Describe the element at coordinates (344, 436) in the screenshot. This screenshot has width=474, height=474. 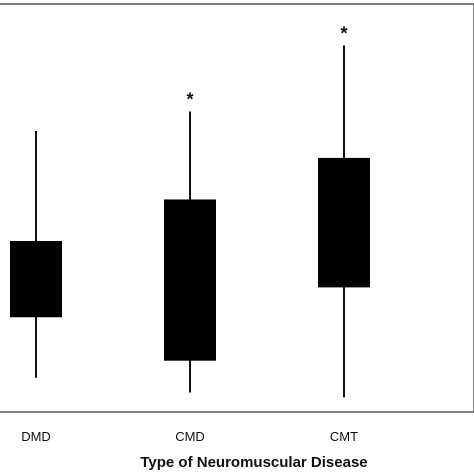
I see `x-tick-label-cmt: CMT` at that location.